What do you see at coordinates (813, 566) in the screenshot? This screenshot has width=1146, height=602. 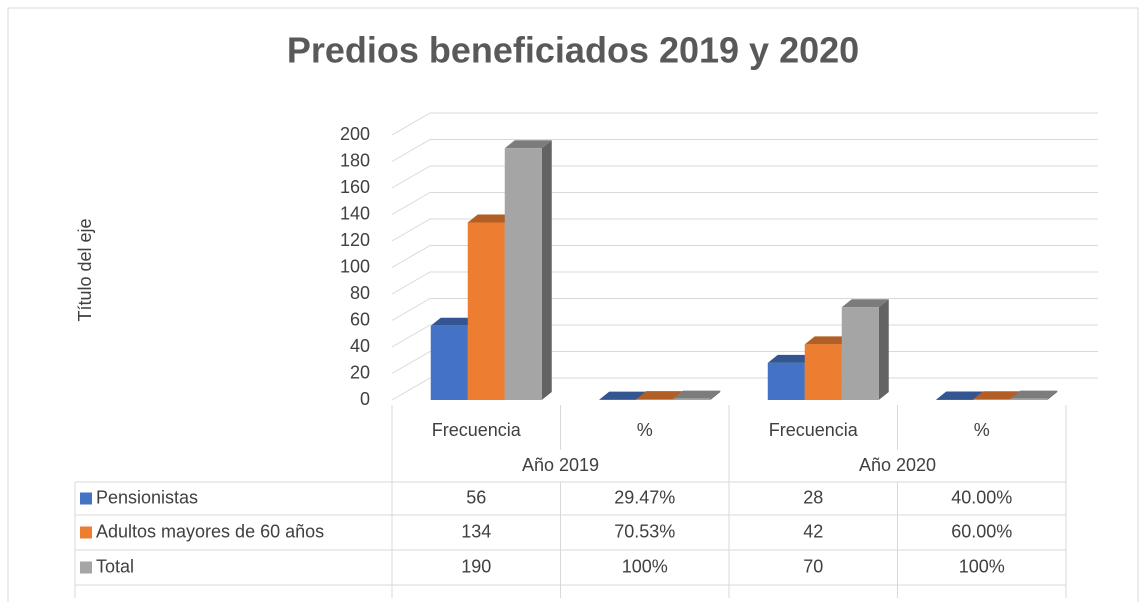 I see `table-value: 70` at bounding box center [813, 566].